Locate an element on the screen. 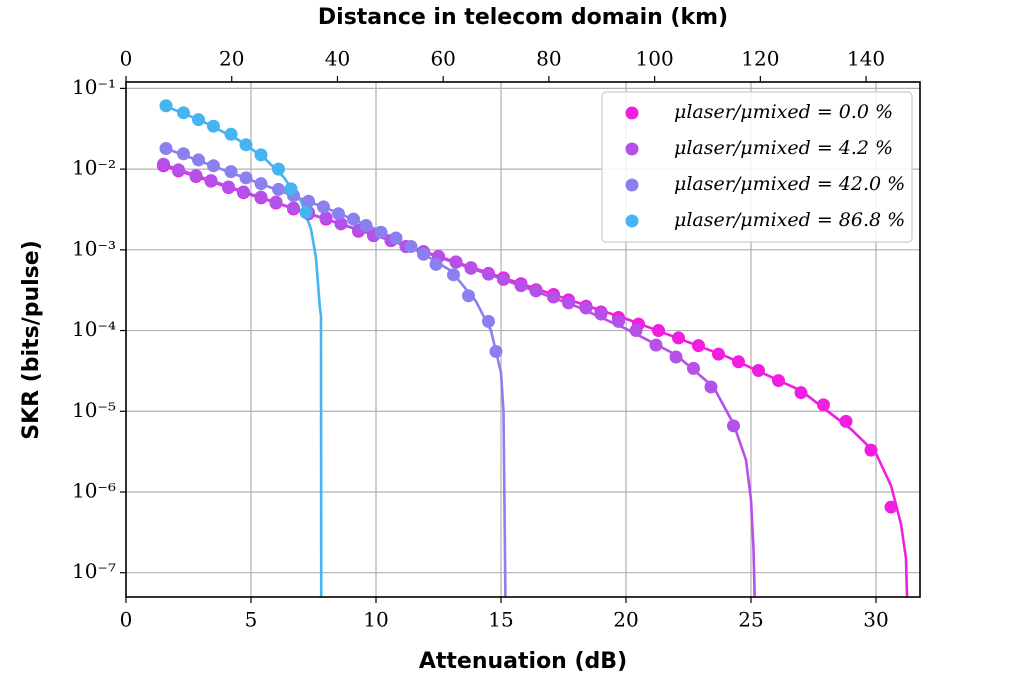 This screenshot has width=1024, height=683. legend-label: μlaser/μmixed = 0.0 % is located at coordinates (783, 112).